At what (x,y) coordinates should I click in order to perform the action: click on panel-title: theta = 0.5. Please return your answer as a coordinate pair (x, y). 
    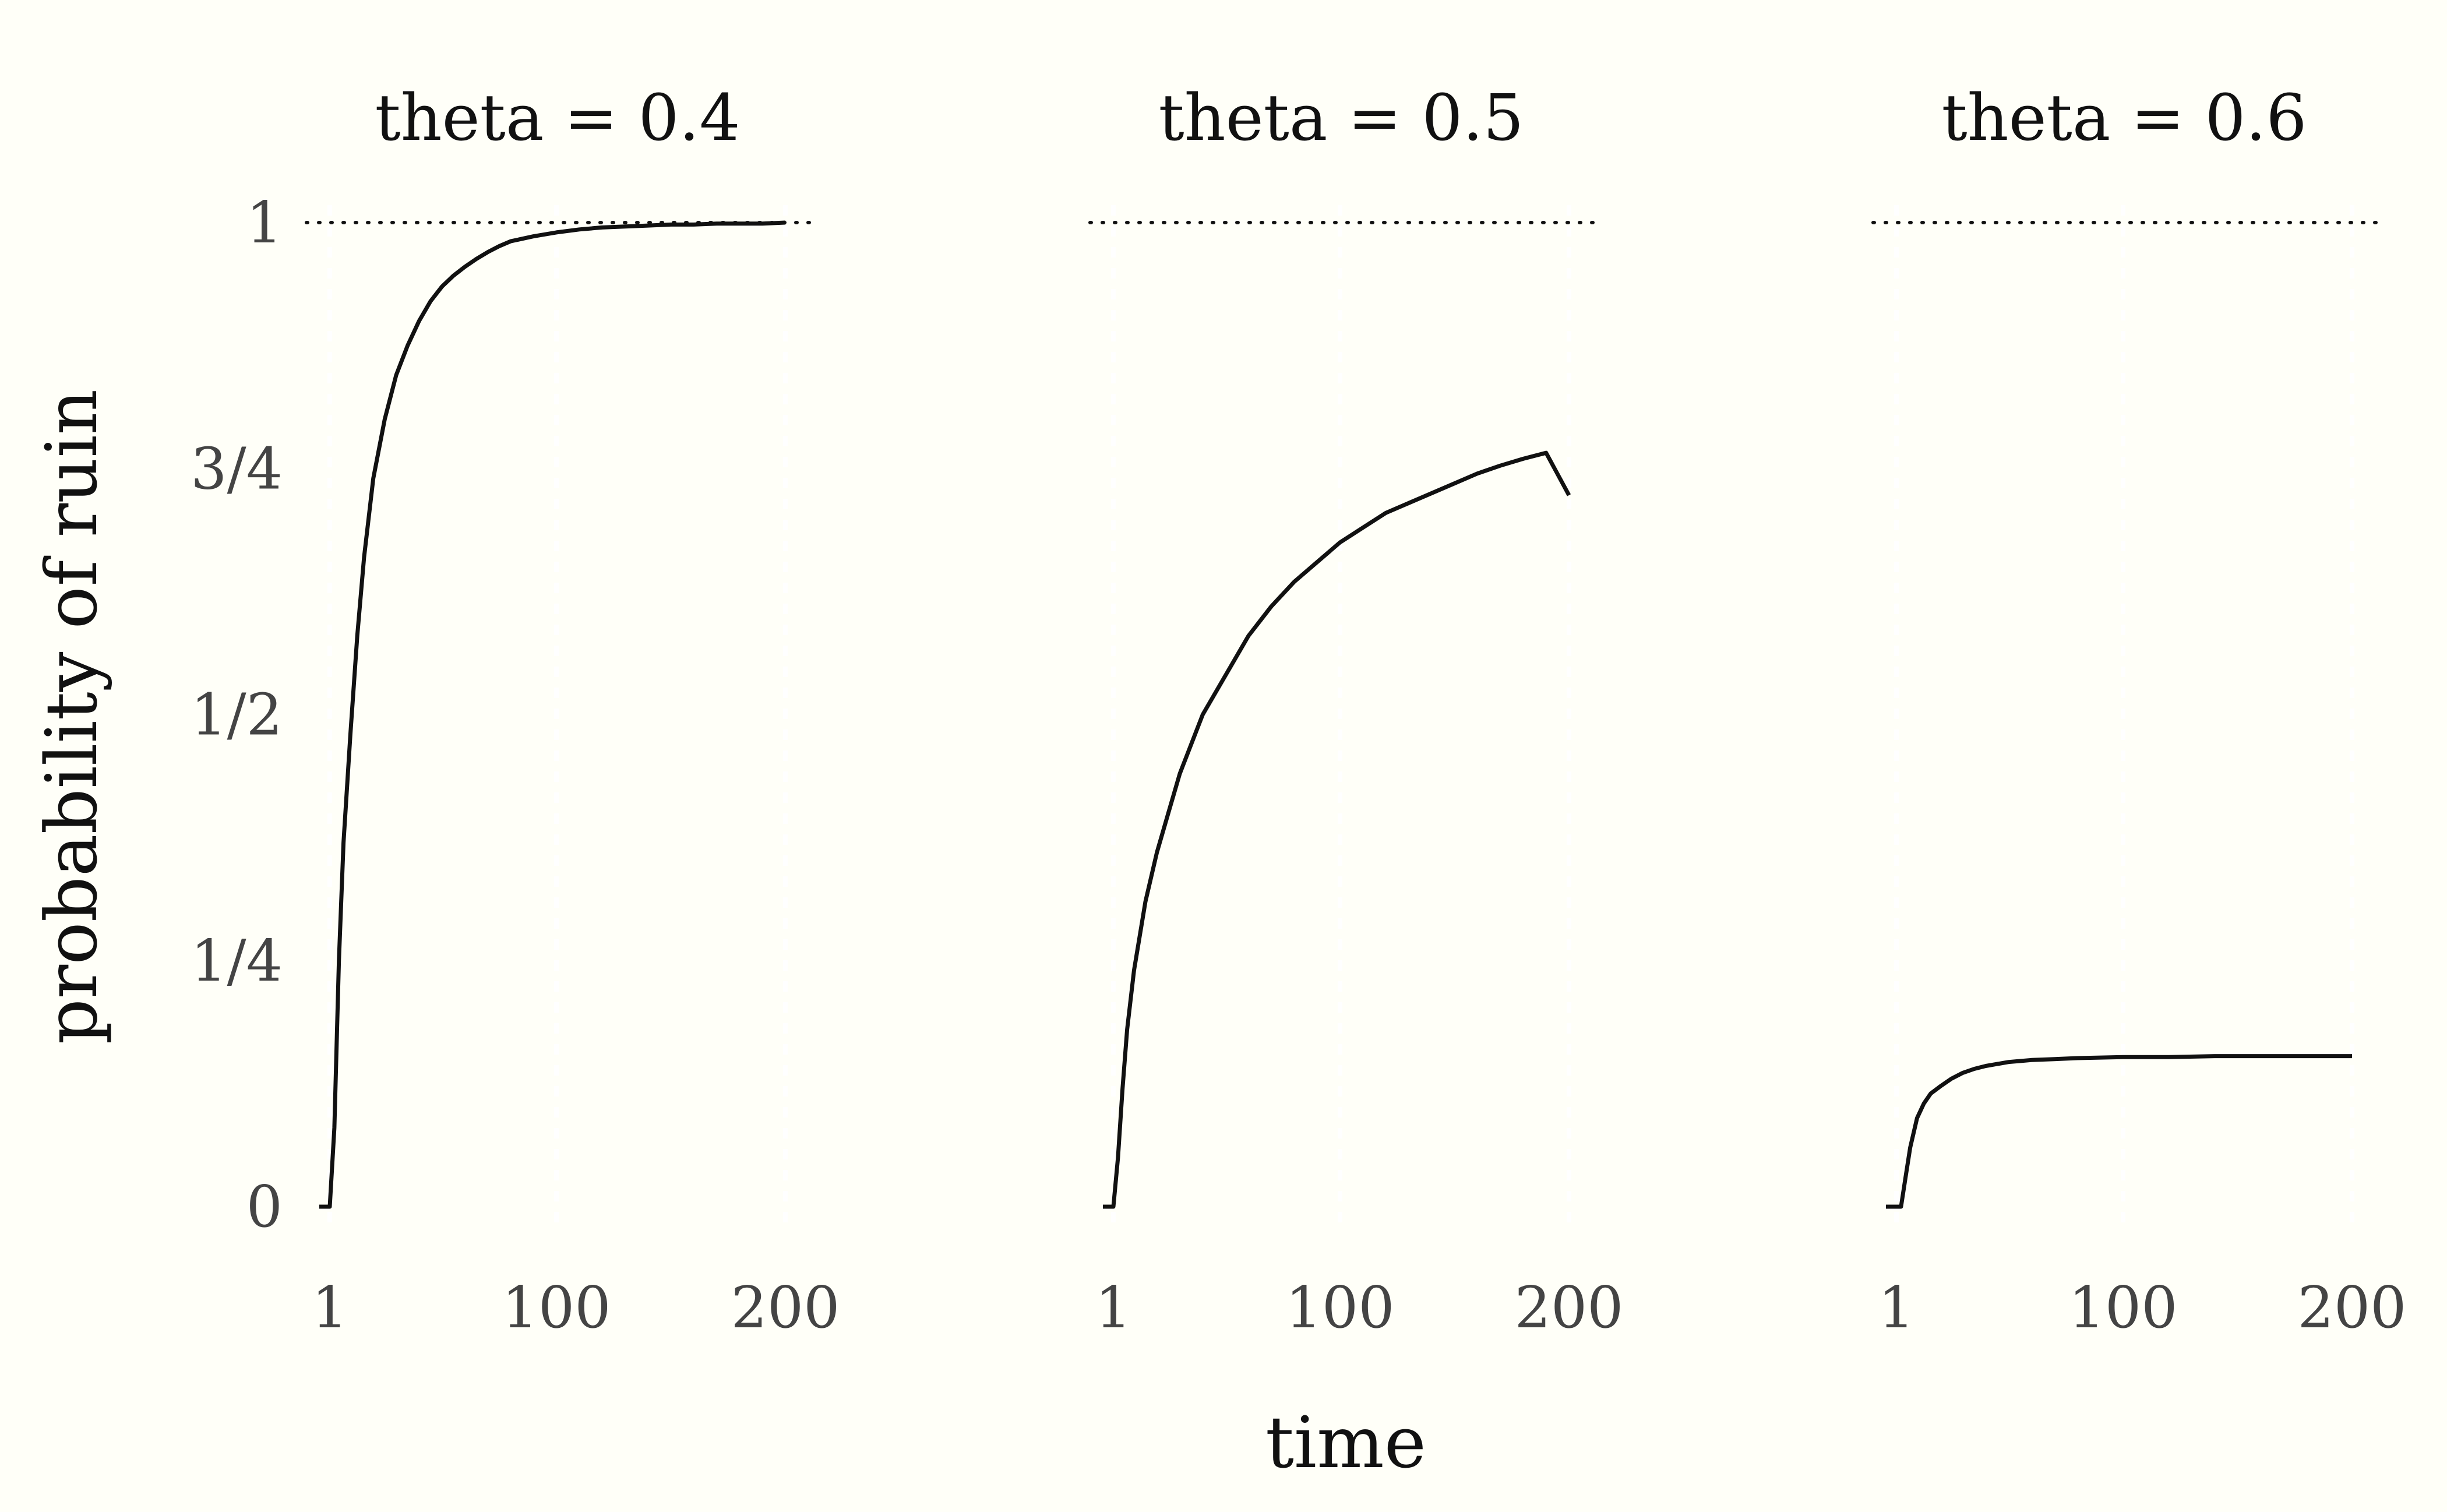
    Looking at the image, I should click on (1341, 117).